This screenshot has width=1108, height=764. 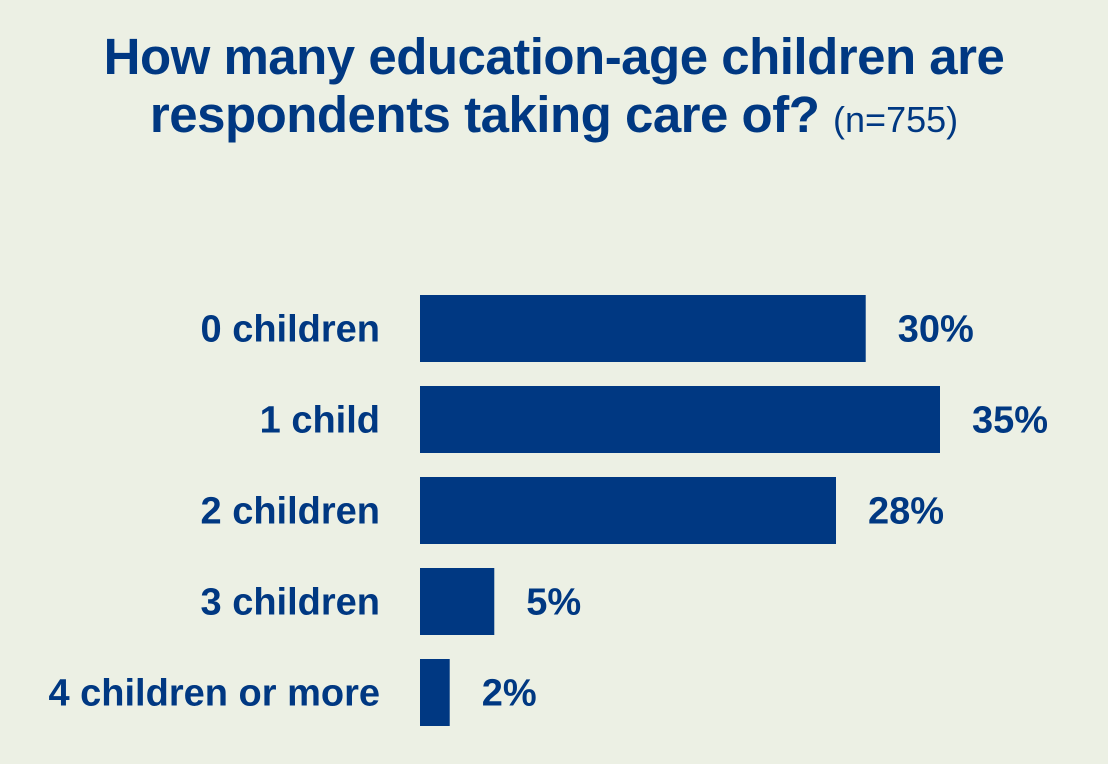 I want to click on value-label: 30%, so click(x=936, y=330).